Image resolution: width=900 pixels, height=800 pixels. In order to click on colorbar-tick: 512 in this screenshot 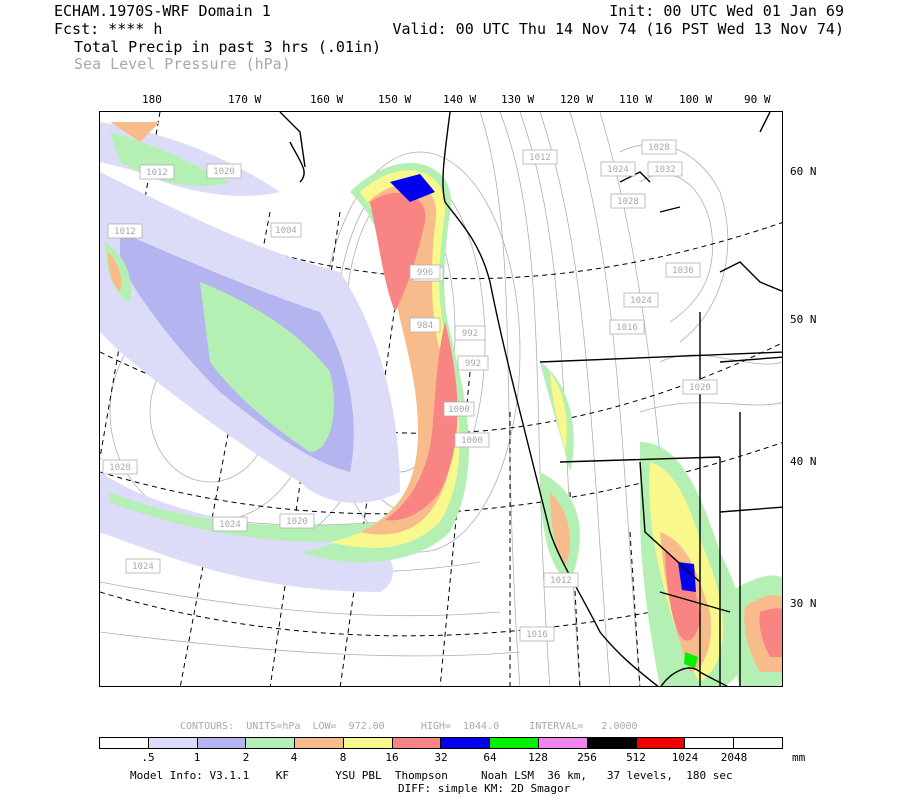, I will do `click(636, 757)`.